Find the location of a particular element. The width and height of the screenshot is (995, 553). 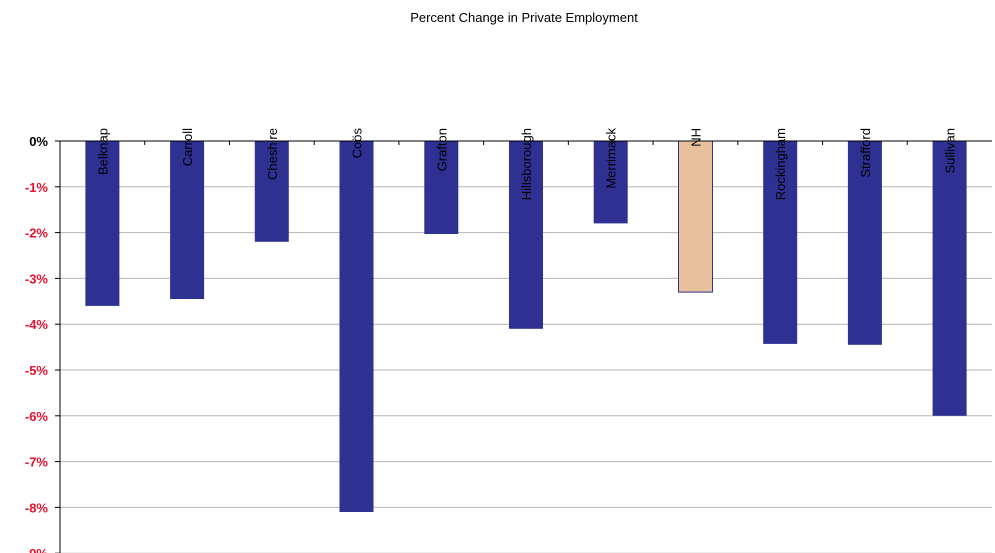

category-label: Hillsborough is located at coordinates (526, 164).